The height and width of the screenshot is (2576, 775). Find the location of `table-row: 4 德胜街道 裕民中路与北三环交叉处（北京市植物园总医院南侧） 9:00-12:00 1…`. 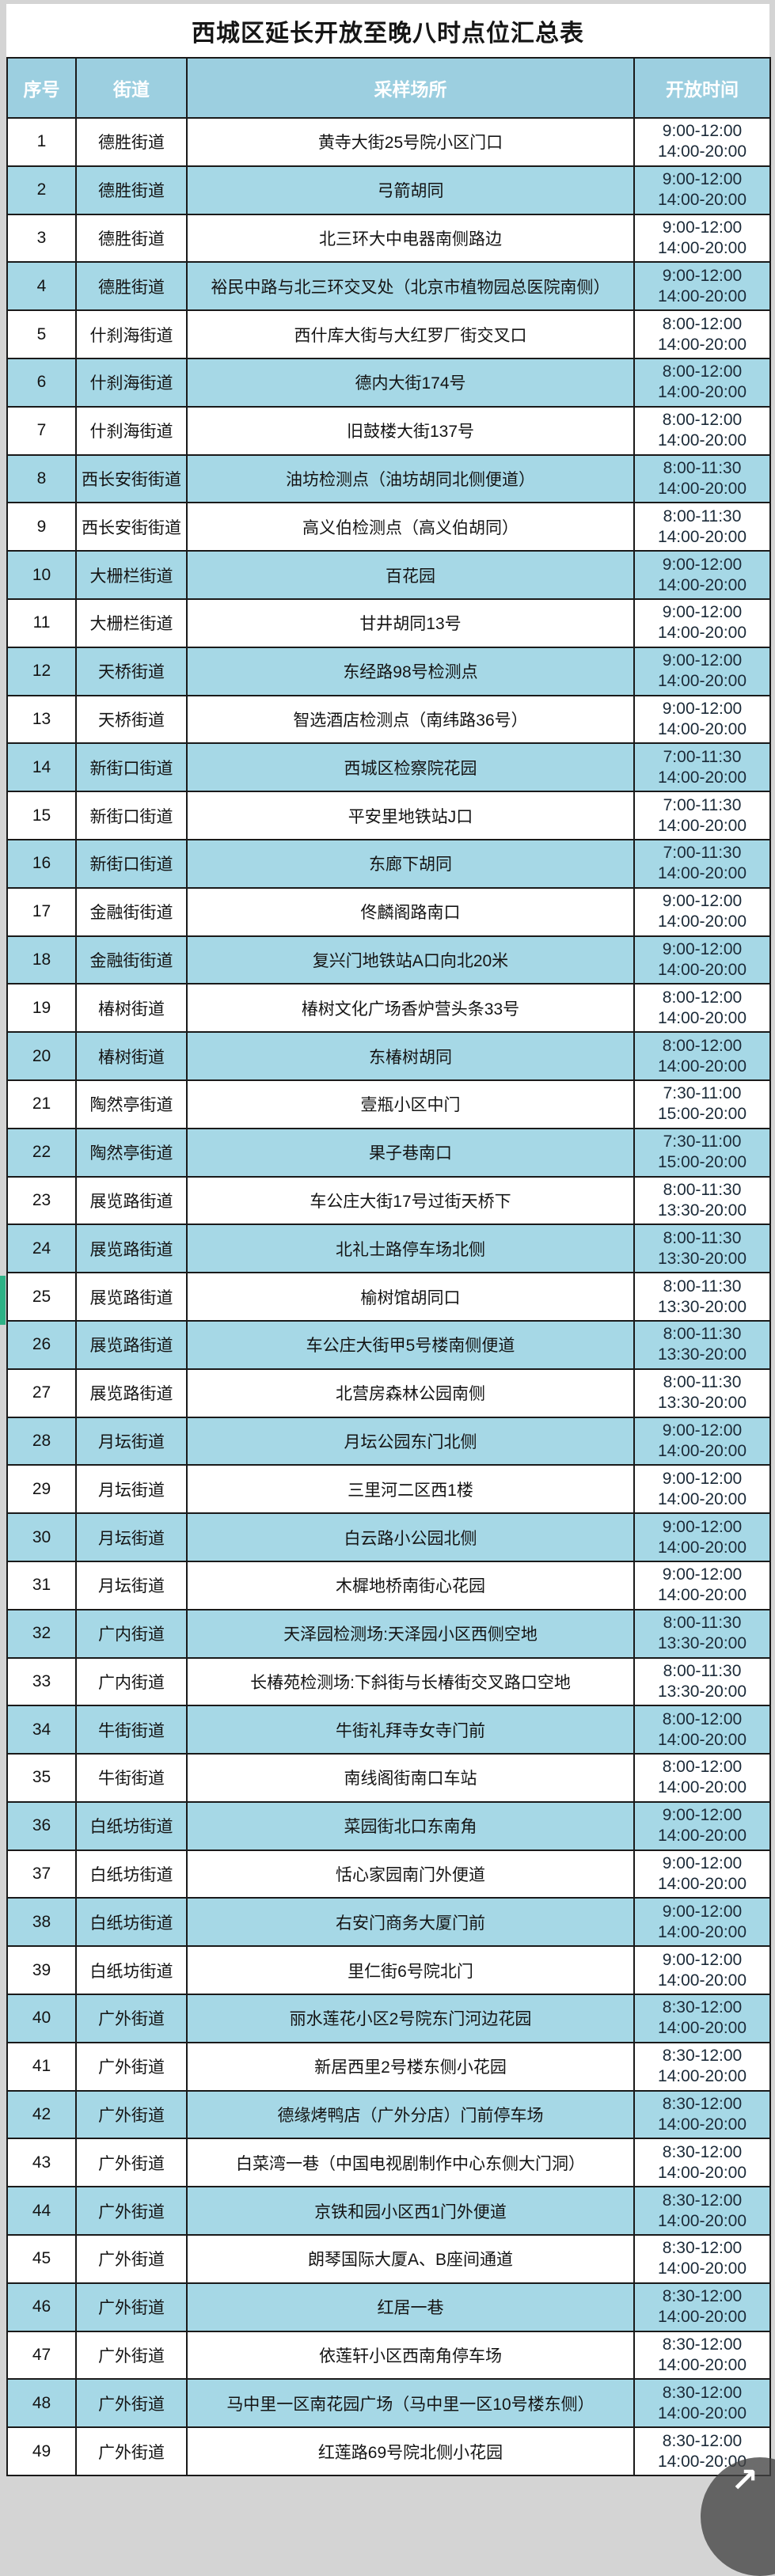

table-row: 4 德胜街道 裕民中路与北三环交叉处（北京市植物园总医院南侧） 9:00-12:00 1… is located at coordinates (388, 286).